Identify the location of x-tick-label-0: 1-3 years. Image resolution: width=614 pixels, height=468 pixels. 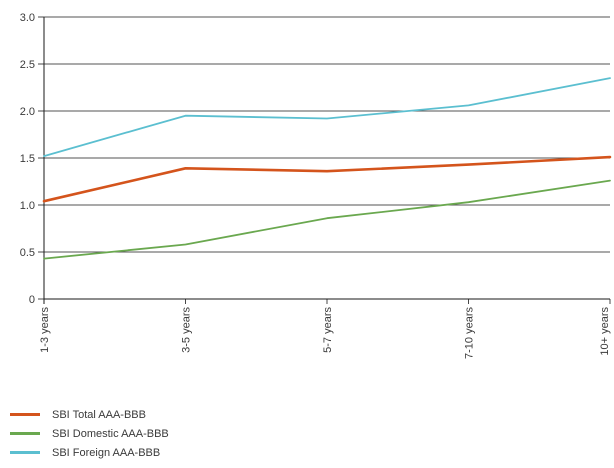
(45, 330).